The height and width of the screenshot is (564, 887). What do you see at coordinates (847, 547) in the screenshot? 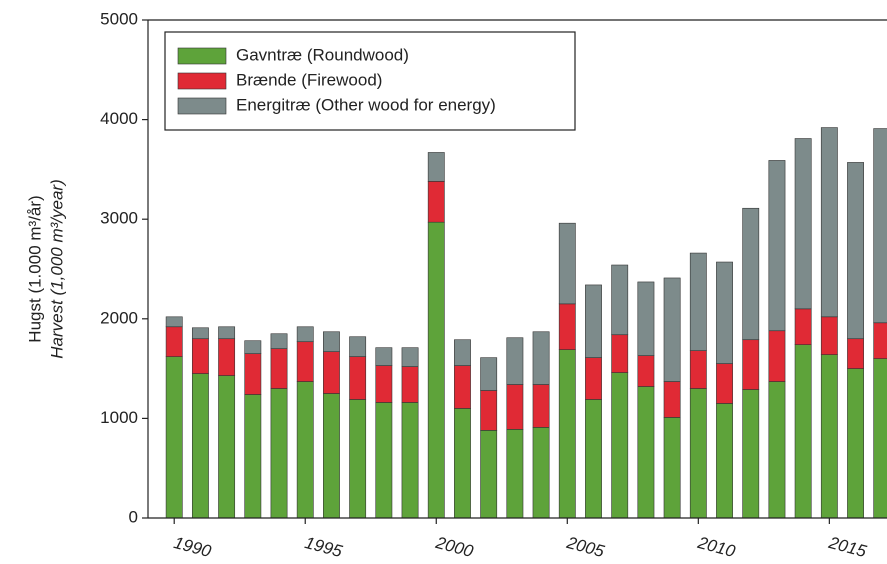
I see `x-tick-label: 2015` at bounding box center [847, 547].